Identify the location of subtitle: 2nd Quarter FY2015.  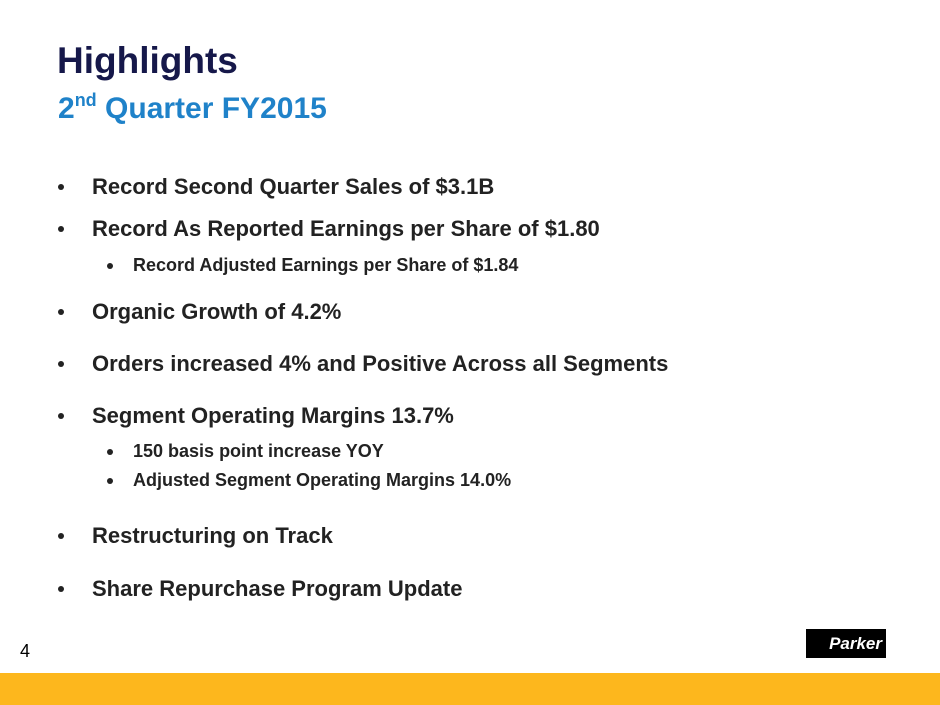
(192, 108).